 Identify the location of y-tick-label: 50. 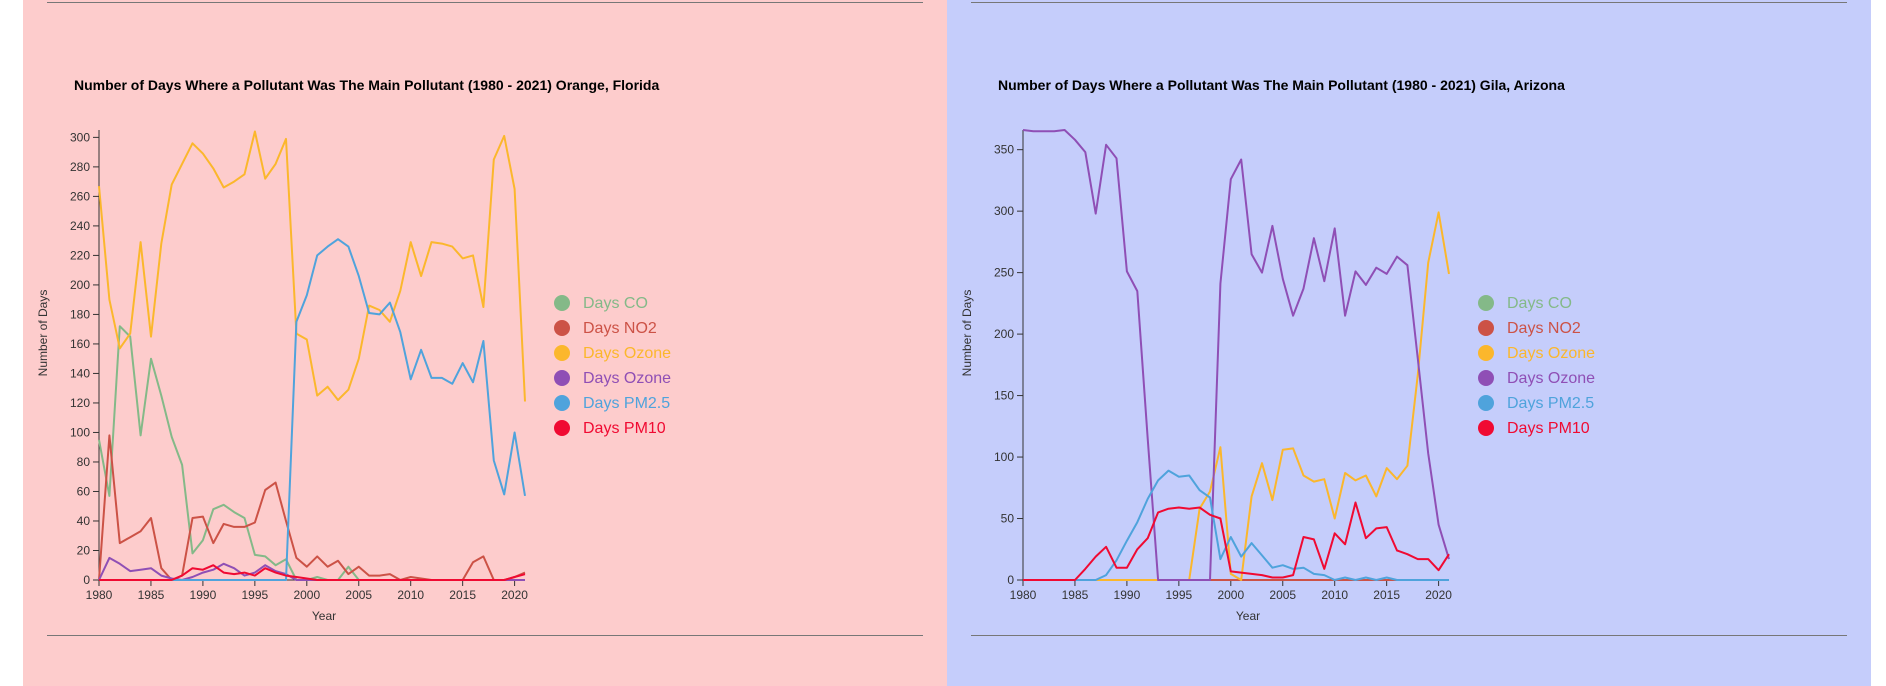
(1008, 519).